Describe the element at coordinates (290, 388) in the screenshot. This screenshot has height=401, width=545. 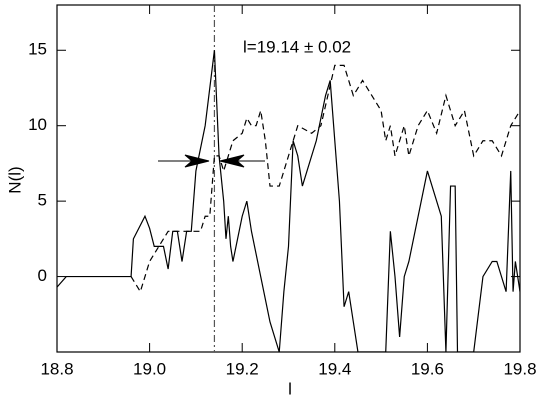
I see `x-axis-title: l` at that location.